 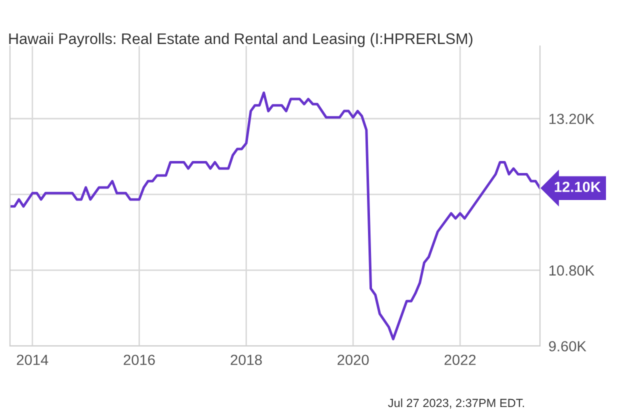 I want to click on annotation: 12.10K, so click(x=577, y=187).